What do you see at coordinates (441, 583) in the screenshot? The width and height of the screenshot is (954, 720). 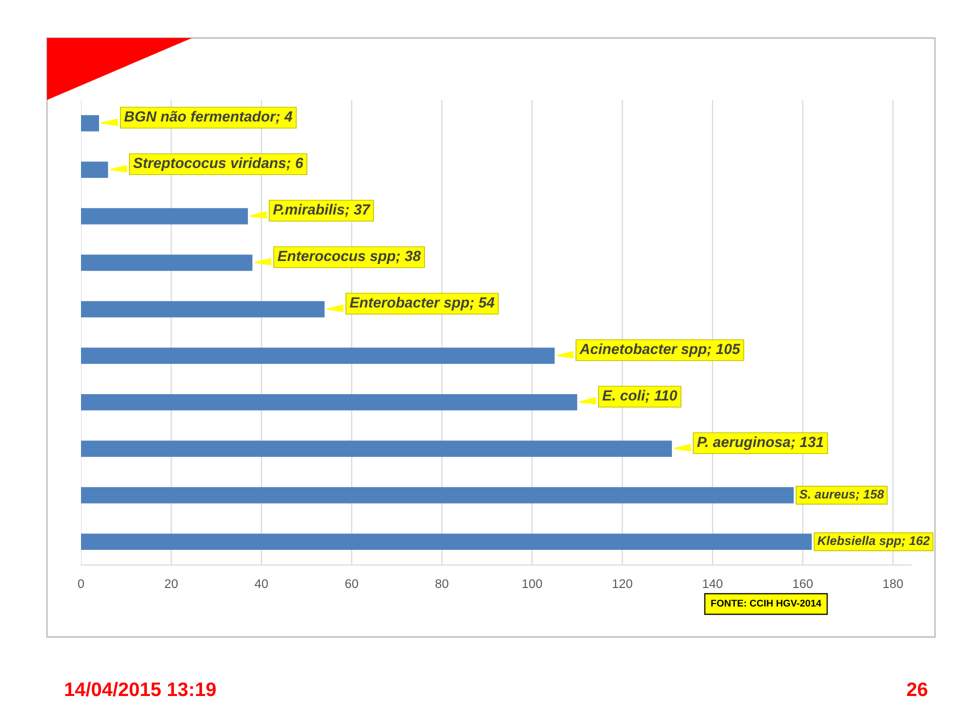 I see `x-tick-label: 80` at bounding box center [441, 583].